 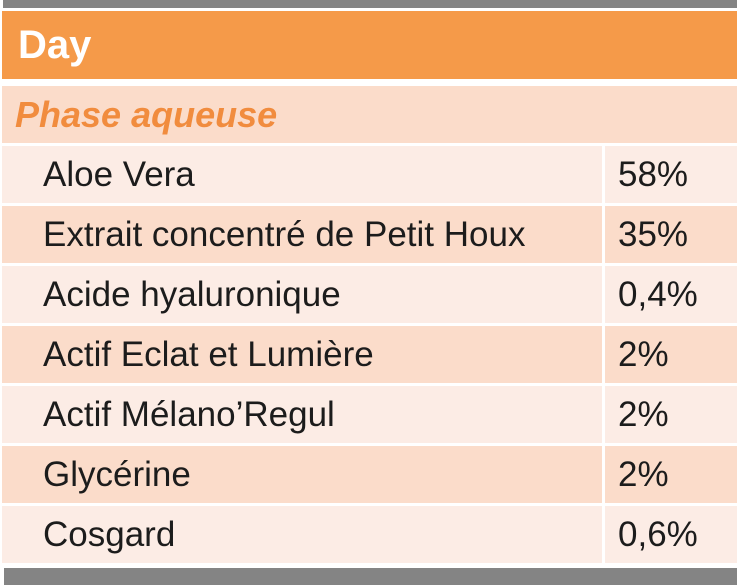 I want to click on table-row: Acide hyaluronique 0,4%, so click(x=369, y=294).